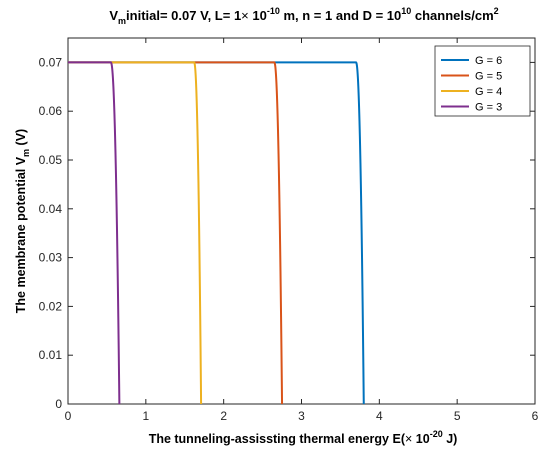  What do you see at coordinates (379, 416) in the screenshot?
I see `x-tick-label: 4` at bounding box center [379, 416].